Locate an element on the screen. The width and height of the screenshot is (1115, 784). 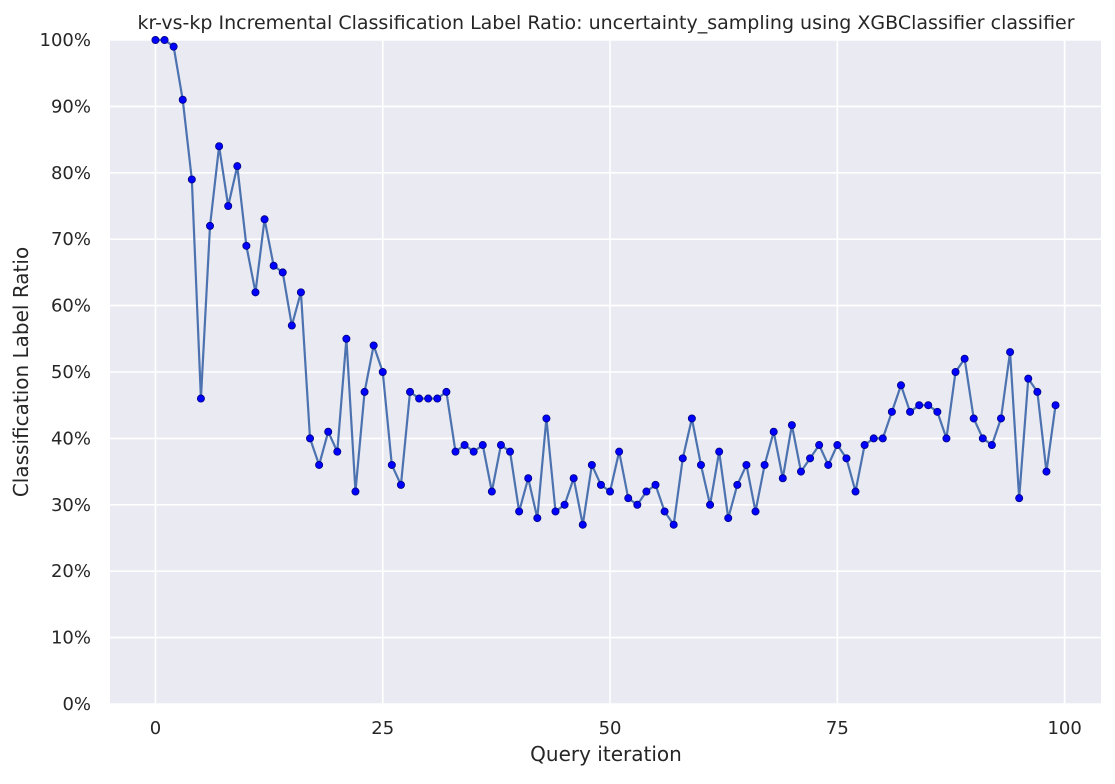
y-tick-label: 30% is located at coordinates (71, 505).